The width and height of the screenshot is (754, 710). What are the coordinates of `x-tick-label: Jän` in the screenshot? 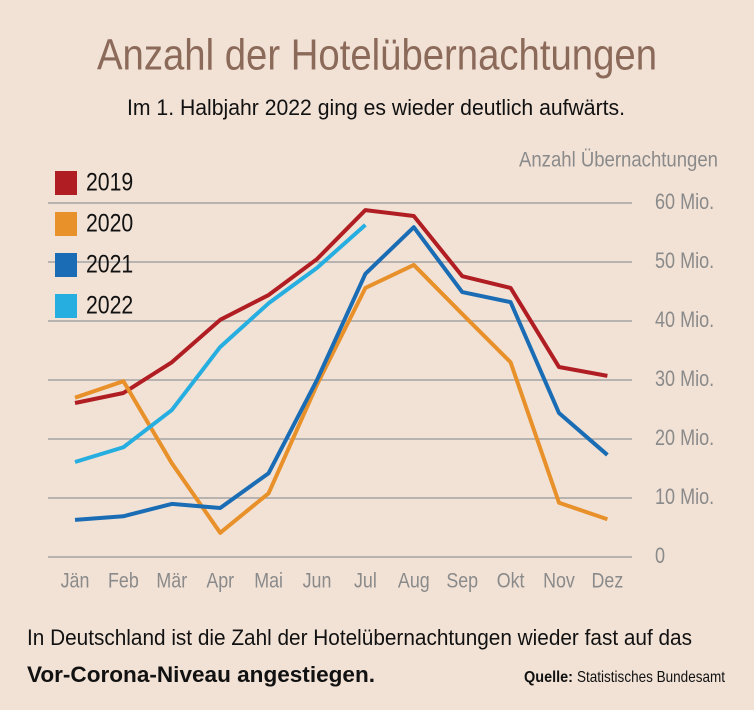 It's located at (75, 581).